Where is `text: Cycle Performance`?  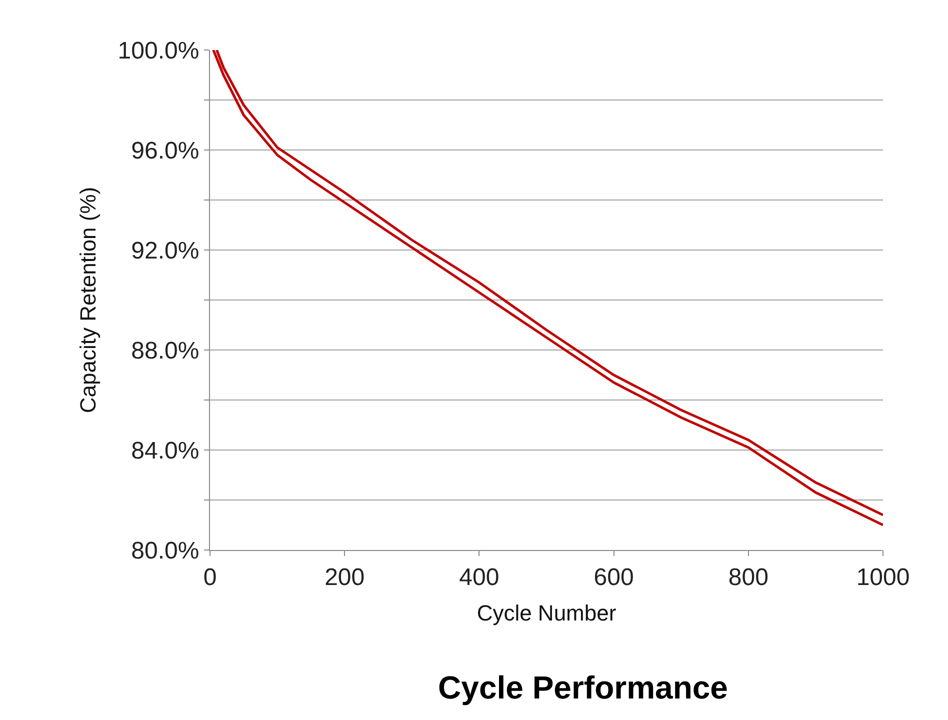 text: Cycle Performance is located at coordinates (583, 687).